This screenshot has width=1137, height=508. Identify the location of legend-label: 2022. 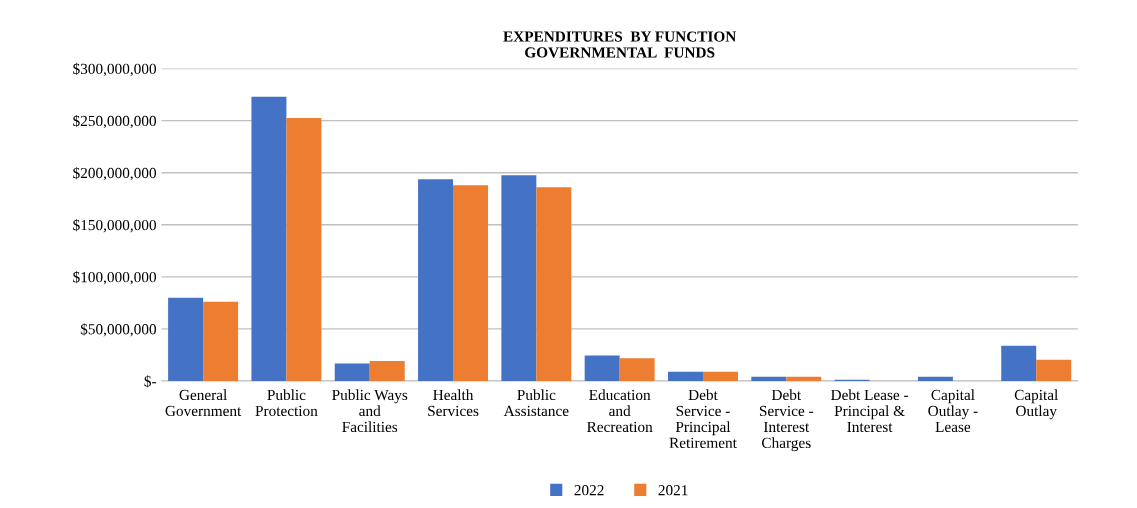
(589, 490).